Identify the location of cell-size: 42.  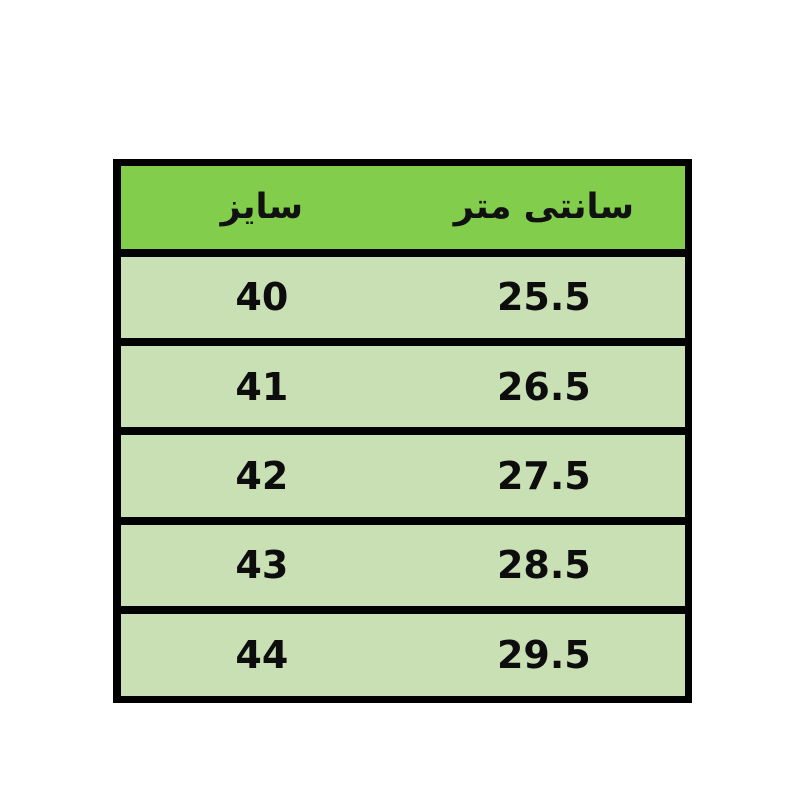
(258, 478).